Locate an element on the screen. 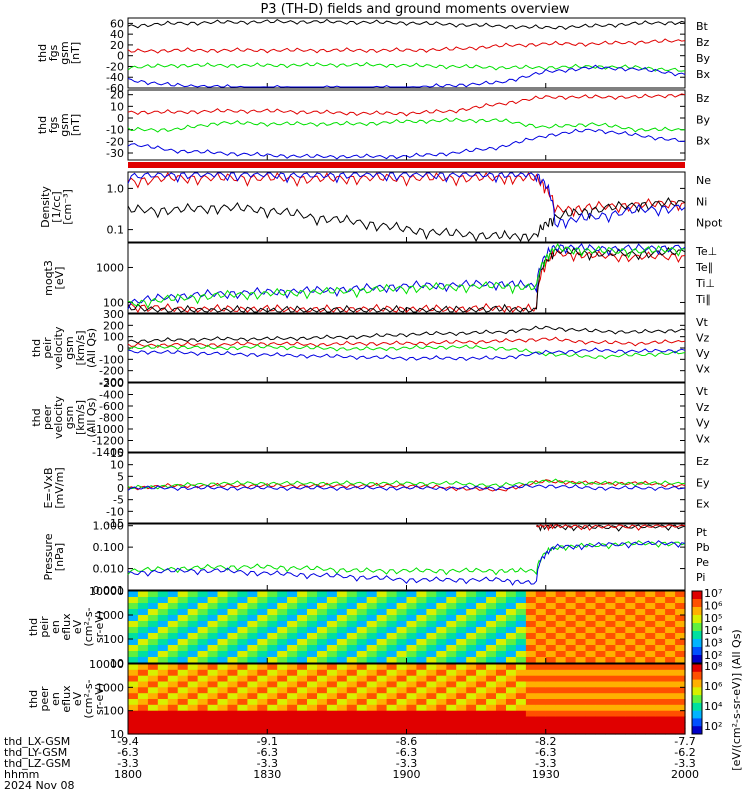  ytick-label: 1000 is located at coordinates (110, 615).